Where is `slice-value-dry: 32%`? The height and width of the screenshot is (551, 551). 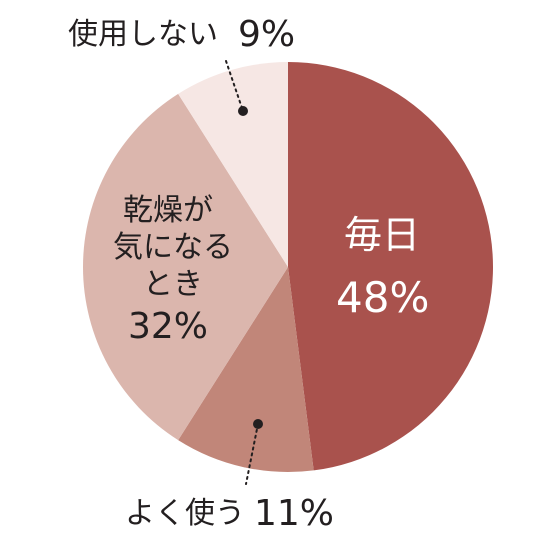
slice-value-dry: 32% is located at coordinates (168, 326).